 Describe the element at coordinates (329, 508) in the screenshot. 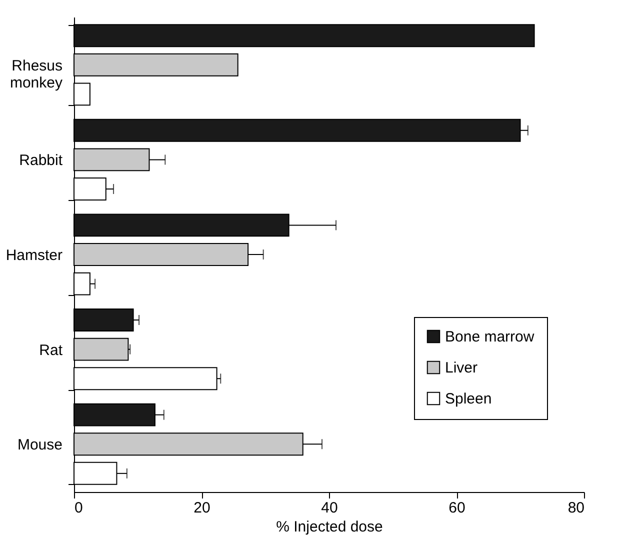

I see `x-tick-label: 40` at that location.